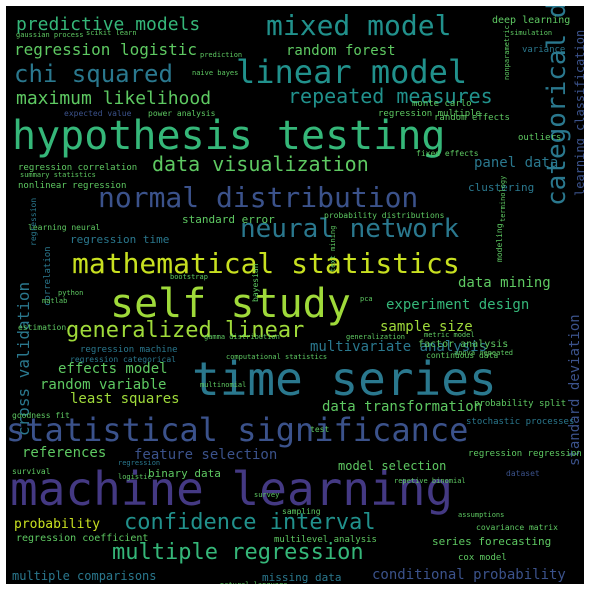 Image resolution: width=590 pixels, height=590 pixels. I want to click on word-32: references, so click(64, 453).